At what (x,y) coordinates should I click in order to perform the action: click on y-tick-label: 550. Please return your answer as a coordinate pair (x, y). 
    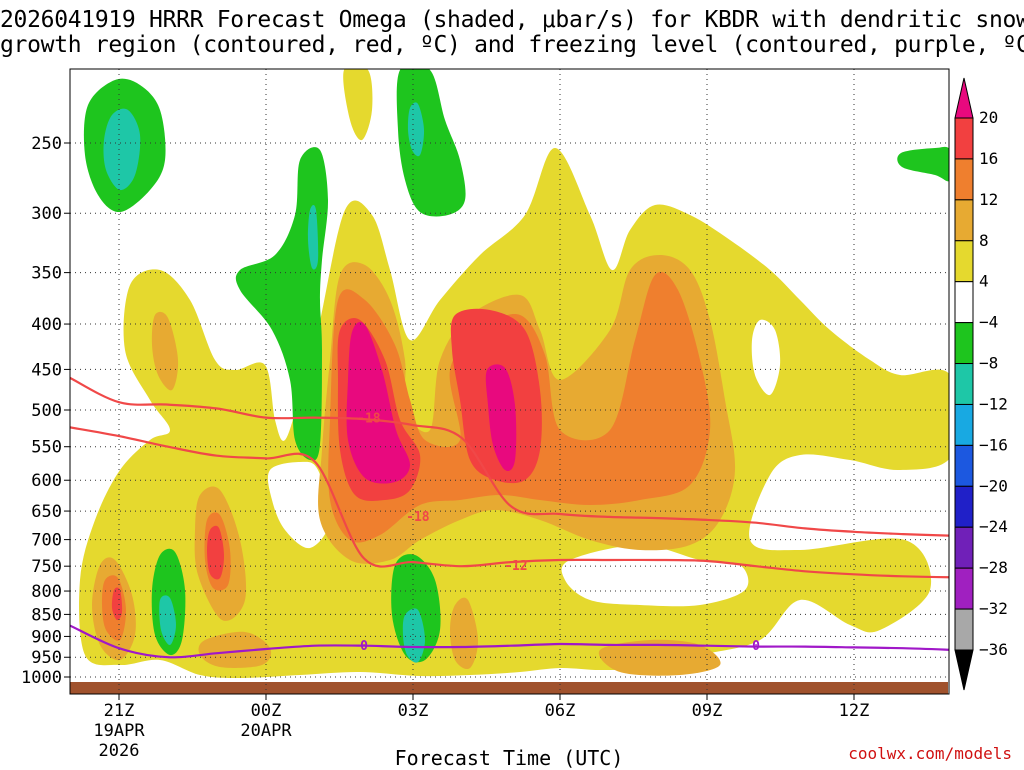
    Looking at the image, I should click on (46, 448).